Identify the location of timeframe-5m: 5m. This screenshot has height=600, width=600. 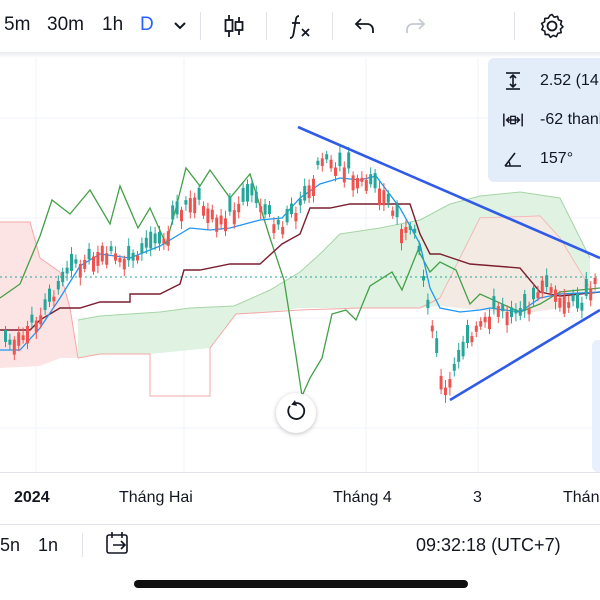
(17, 24).